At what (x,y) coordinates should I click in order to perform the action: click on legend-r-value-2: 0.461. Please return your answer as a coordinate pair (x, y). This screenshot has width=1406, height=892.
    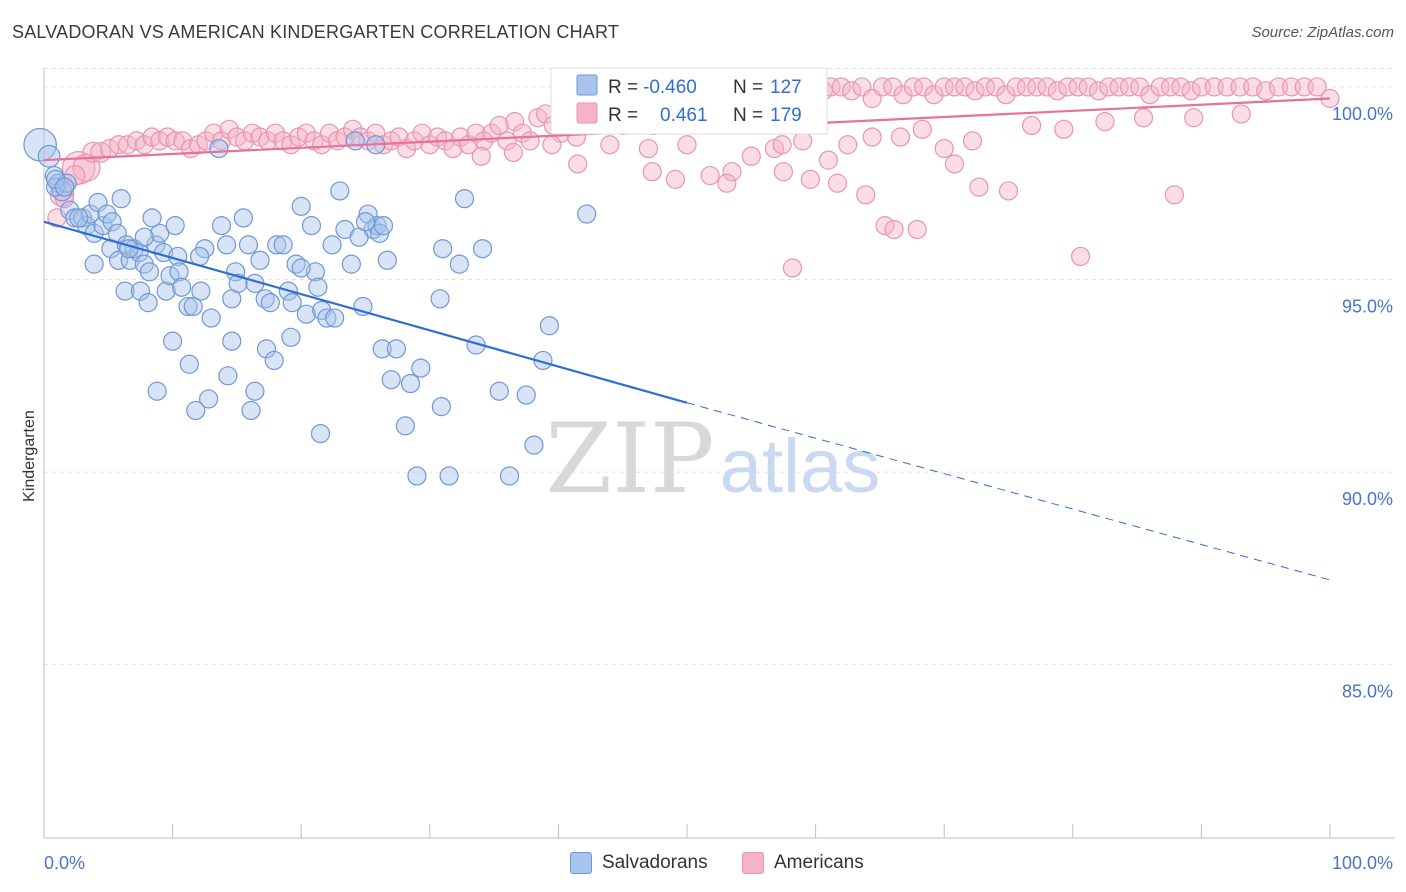
    Looking at the image, I should click on (684, 115).